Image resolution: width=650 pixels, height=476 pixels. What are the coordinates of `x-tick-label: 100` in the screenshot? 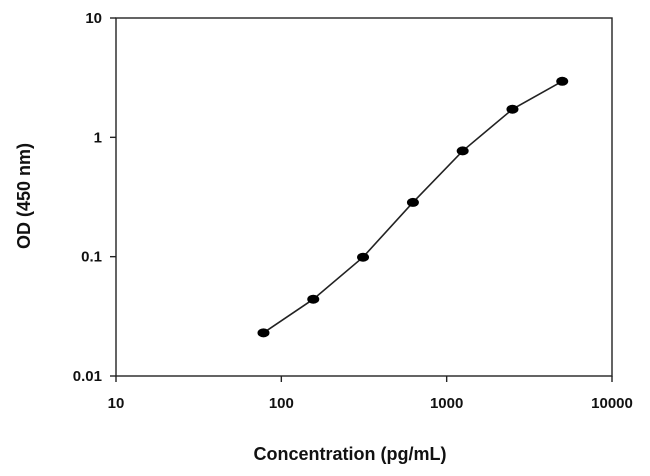 It's located at (281, 403).